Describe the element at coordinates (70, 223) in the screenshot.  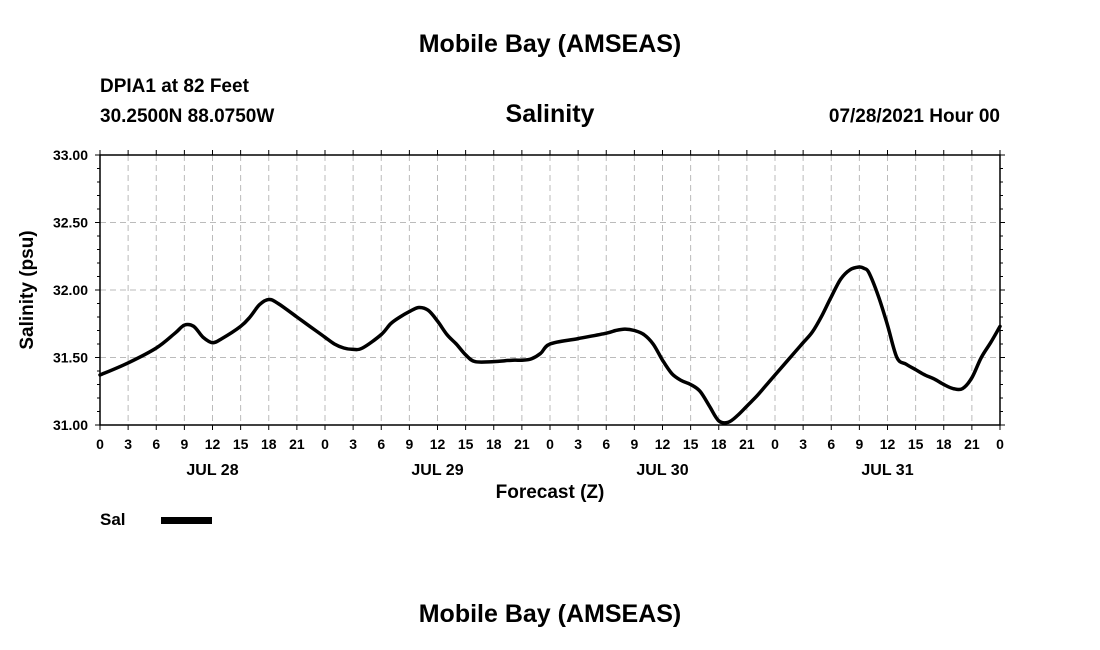
I see `y-tick-label: 32.50` at that location.